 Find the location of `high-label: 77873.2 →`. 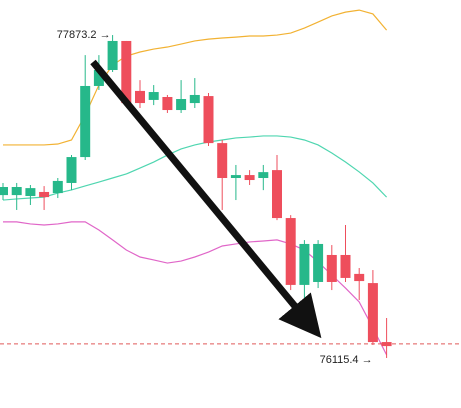

high-label: 77873.2 → is located at coordinates (84, 35).